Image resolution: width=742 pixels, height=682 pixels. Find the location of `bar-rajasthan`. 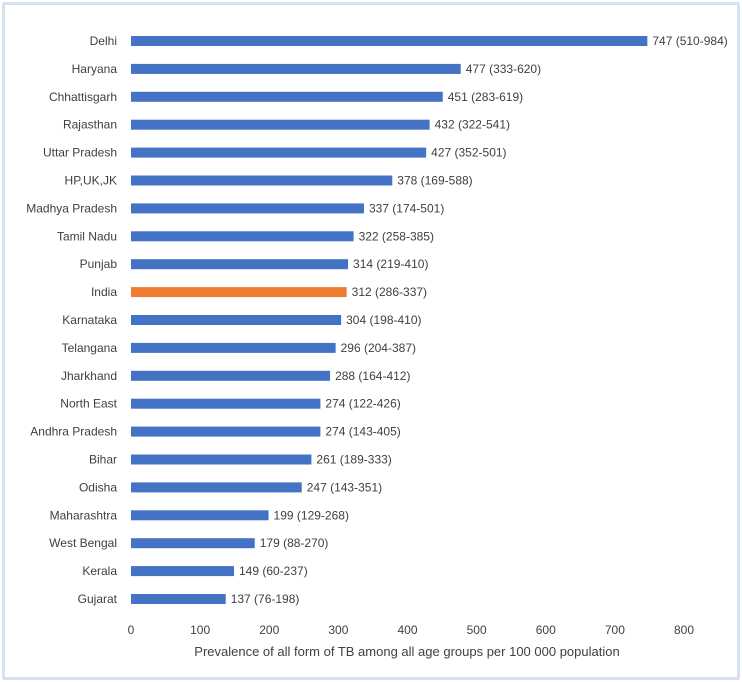

bar-rajasthan is located at coordinates (280, 124).